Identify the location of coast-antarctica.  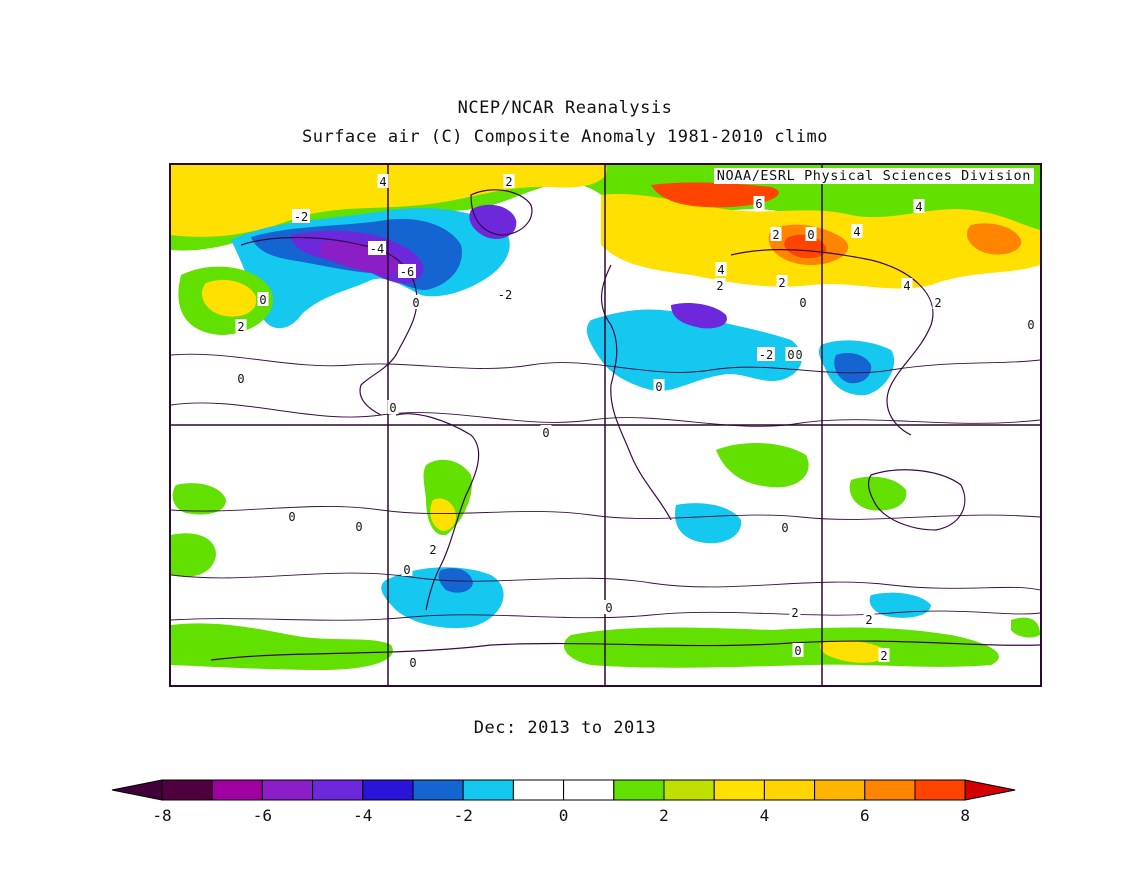
(625, 650).